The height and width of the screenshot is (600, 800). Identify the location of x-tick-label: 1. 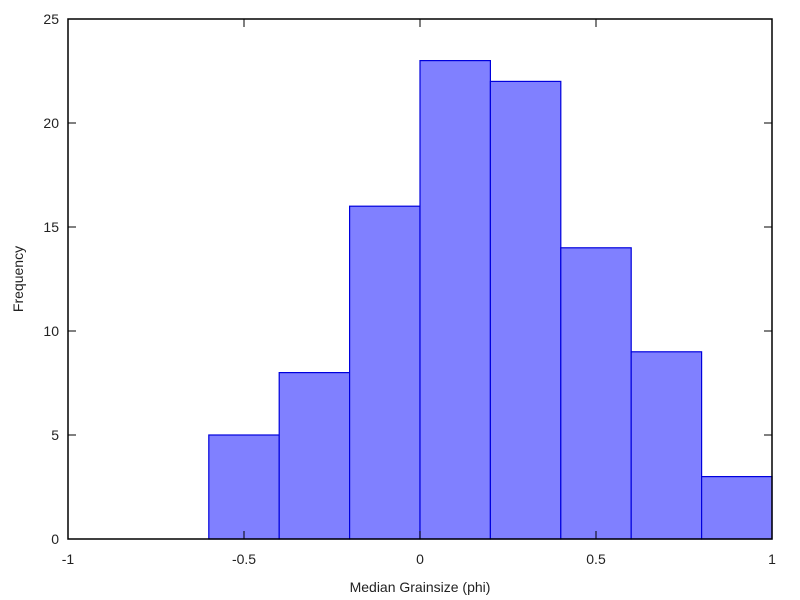
(772, 559).